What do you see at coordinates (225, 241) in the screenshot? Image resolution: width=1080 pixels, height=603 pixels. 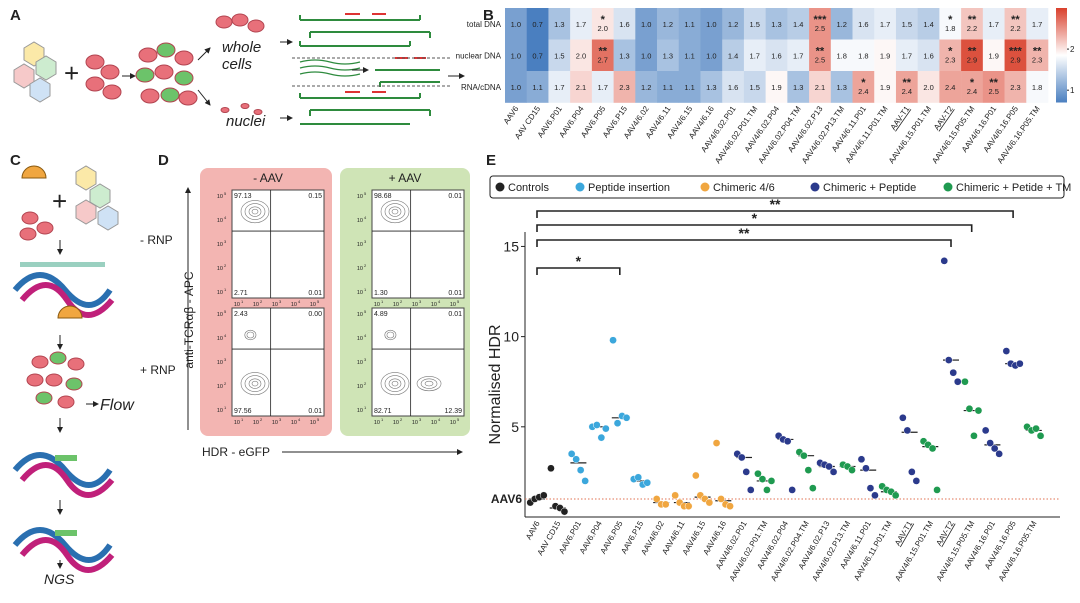 I see `tick-label: 3` at bounding box center [225, 241].